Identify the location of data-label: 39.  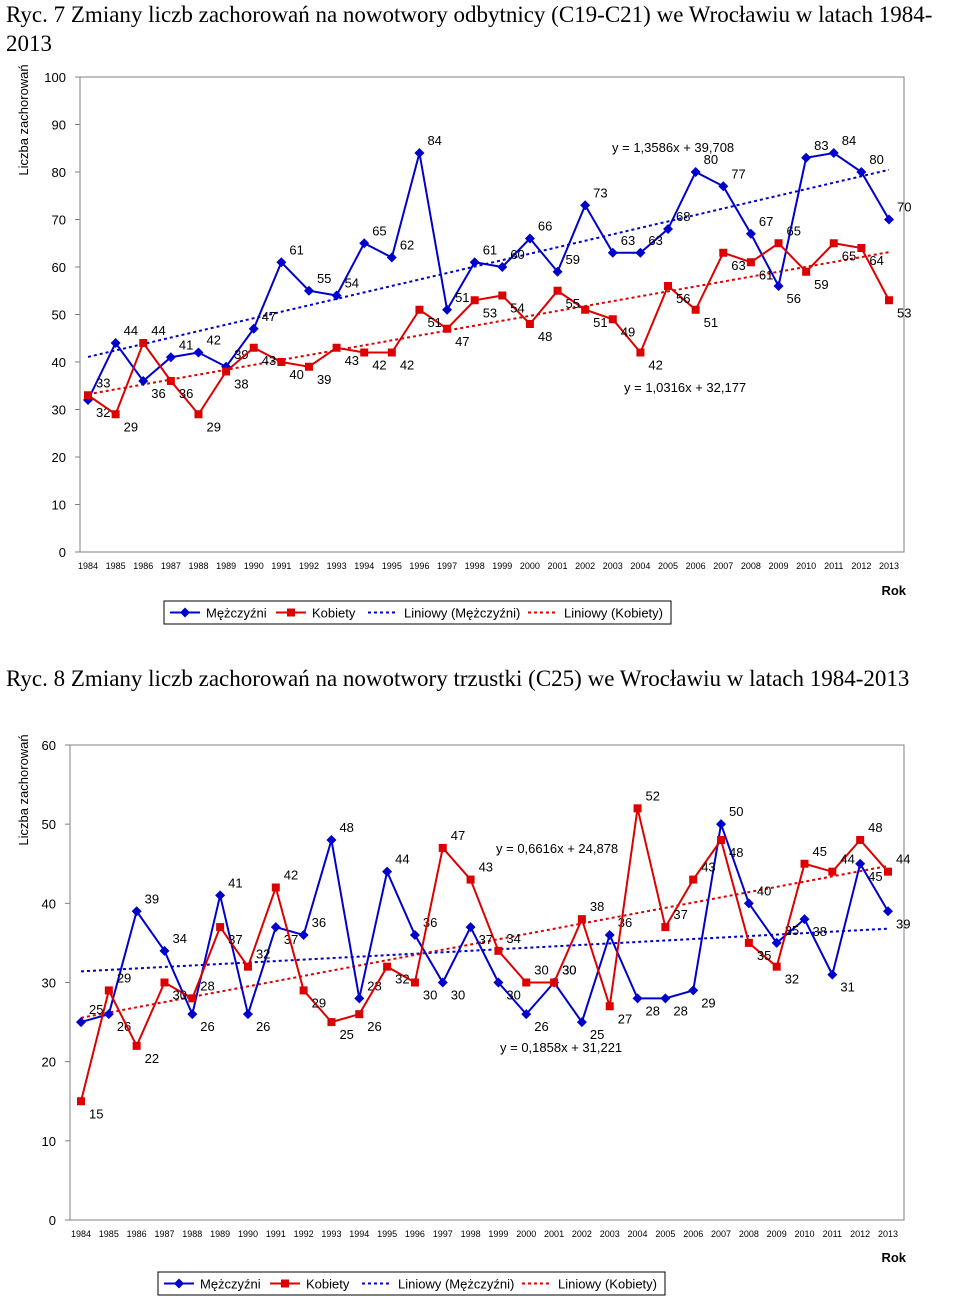
(324, 379).